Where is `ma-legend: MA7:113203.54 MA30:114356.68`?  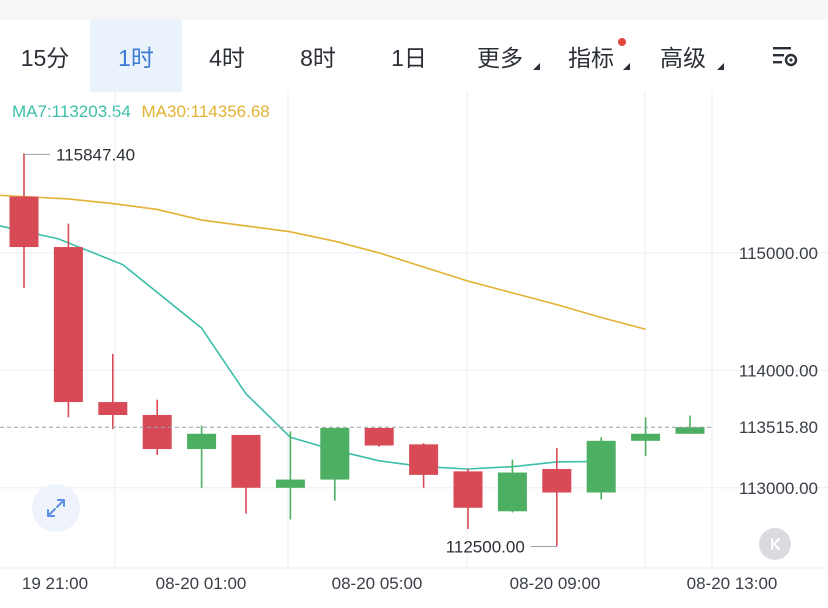 ma-legend: MA7:113203.54 MA30:114356.68 is located at coordinates (141, 112).